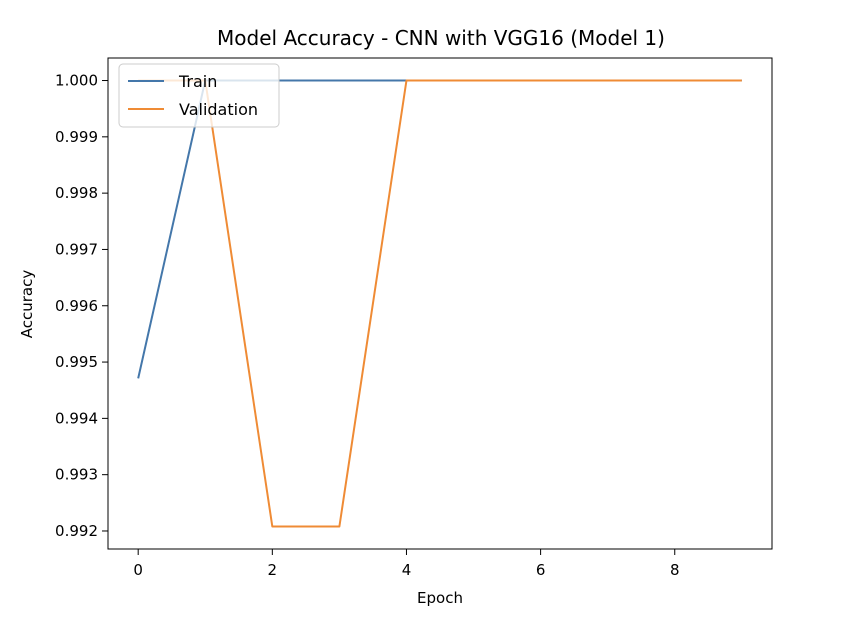 The width and height of the screenshot is (866, 640). I want to click on x-axis-label: Epoch, so click(440, 598).